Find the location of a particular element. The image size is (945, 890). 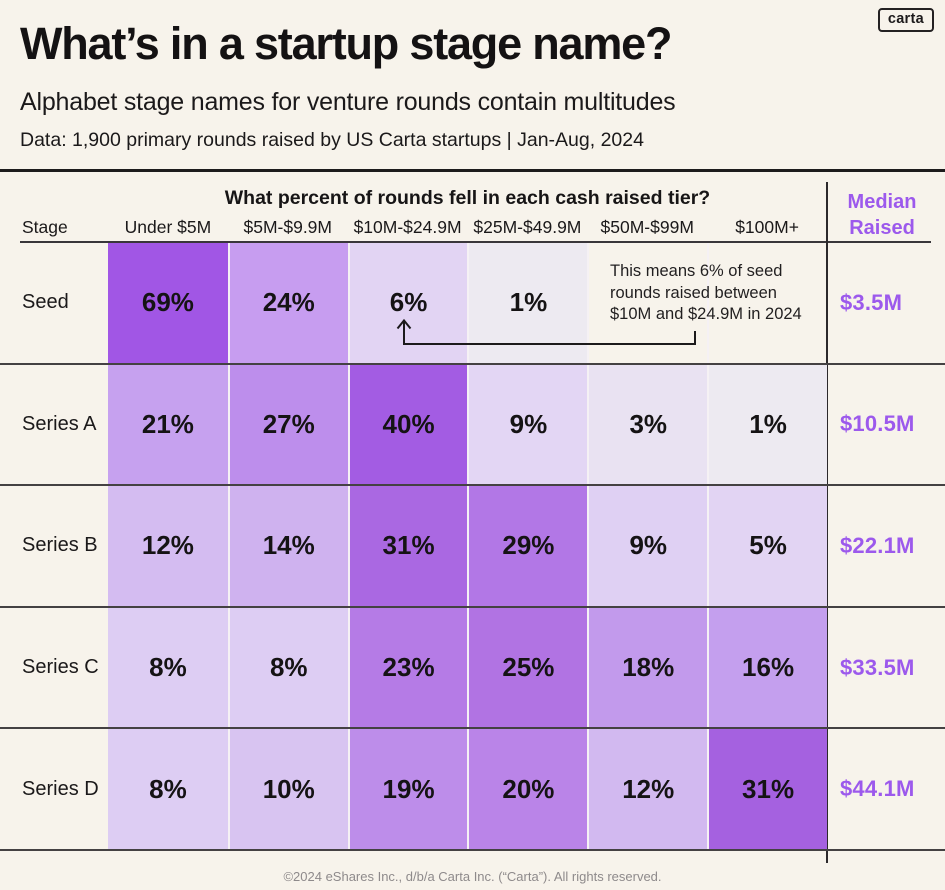

annotation-line: This means 6% of seed is located at coordinates (696, 271).